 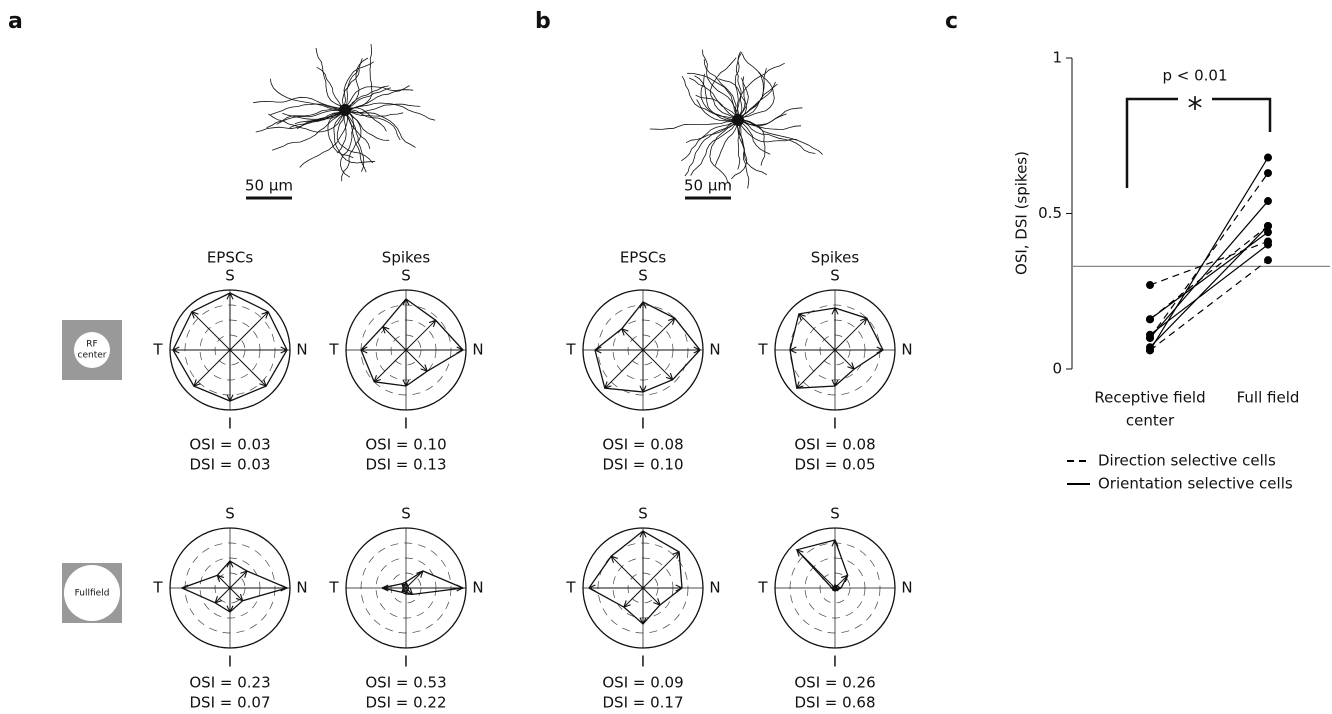 I want to click on y-tick-label: 1, so click(x=1057, y=58).